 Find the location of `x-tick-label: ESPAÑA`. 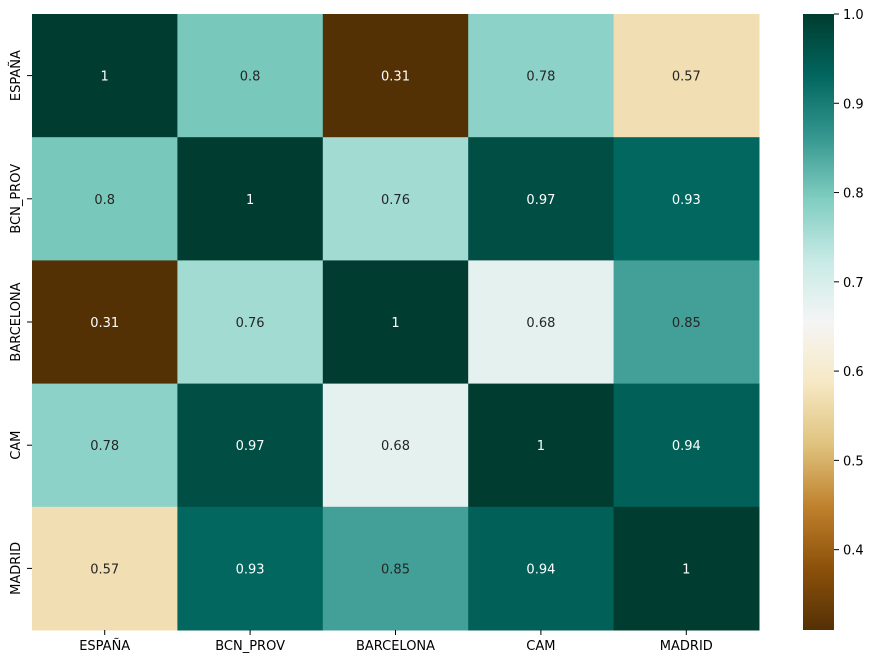

x-tick-label: ESPAÑA is located at coordinates (104, 646).